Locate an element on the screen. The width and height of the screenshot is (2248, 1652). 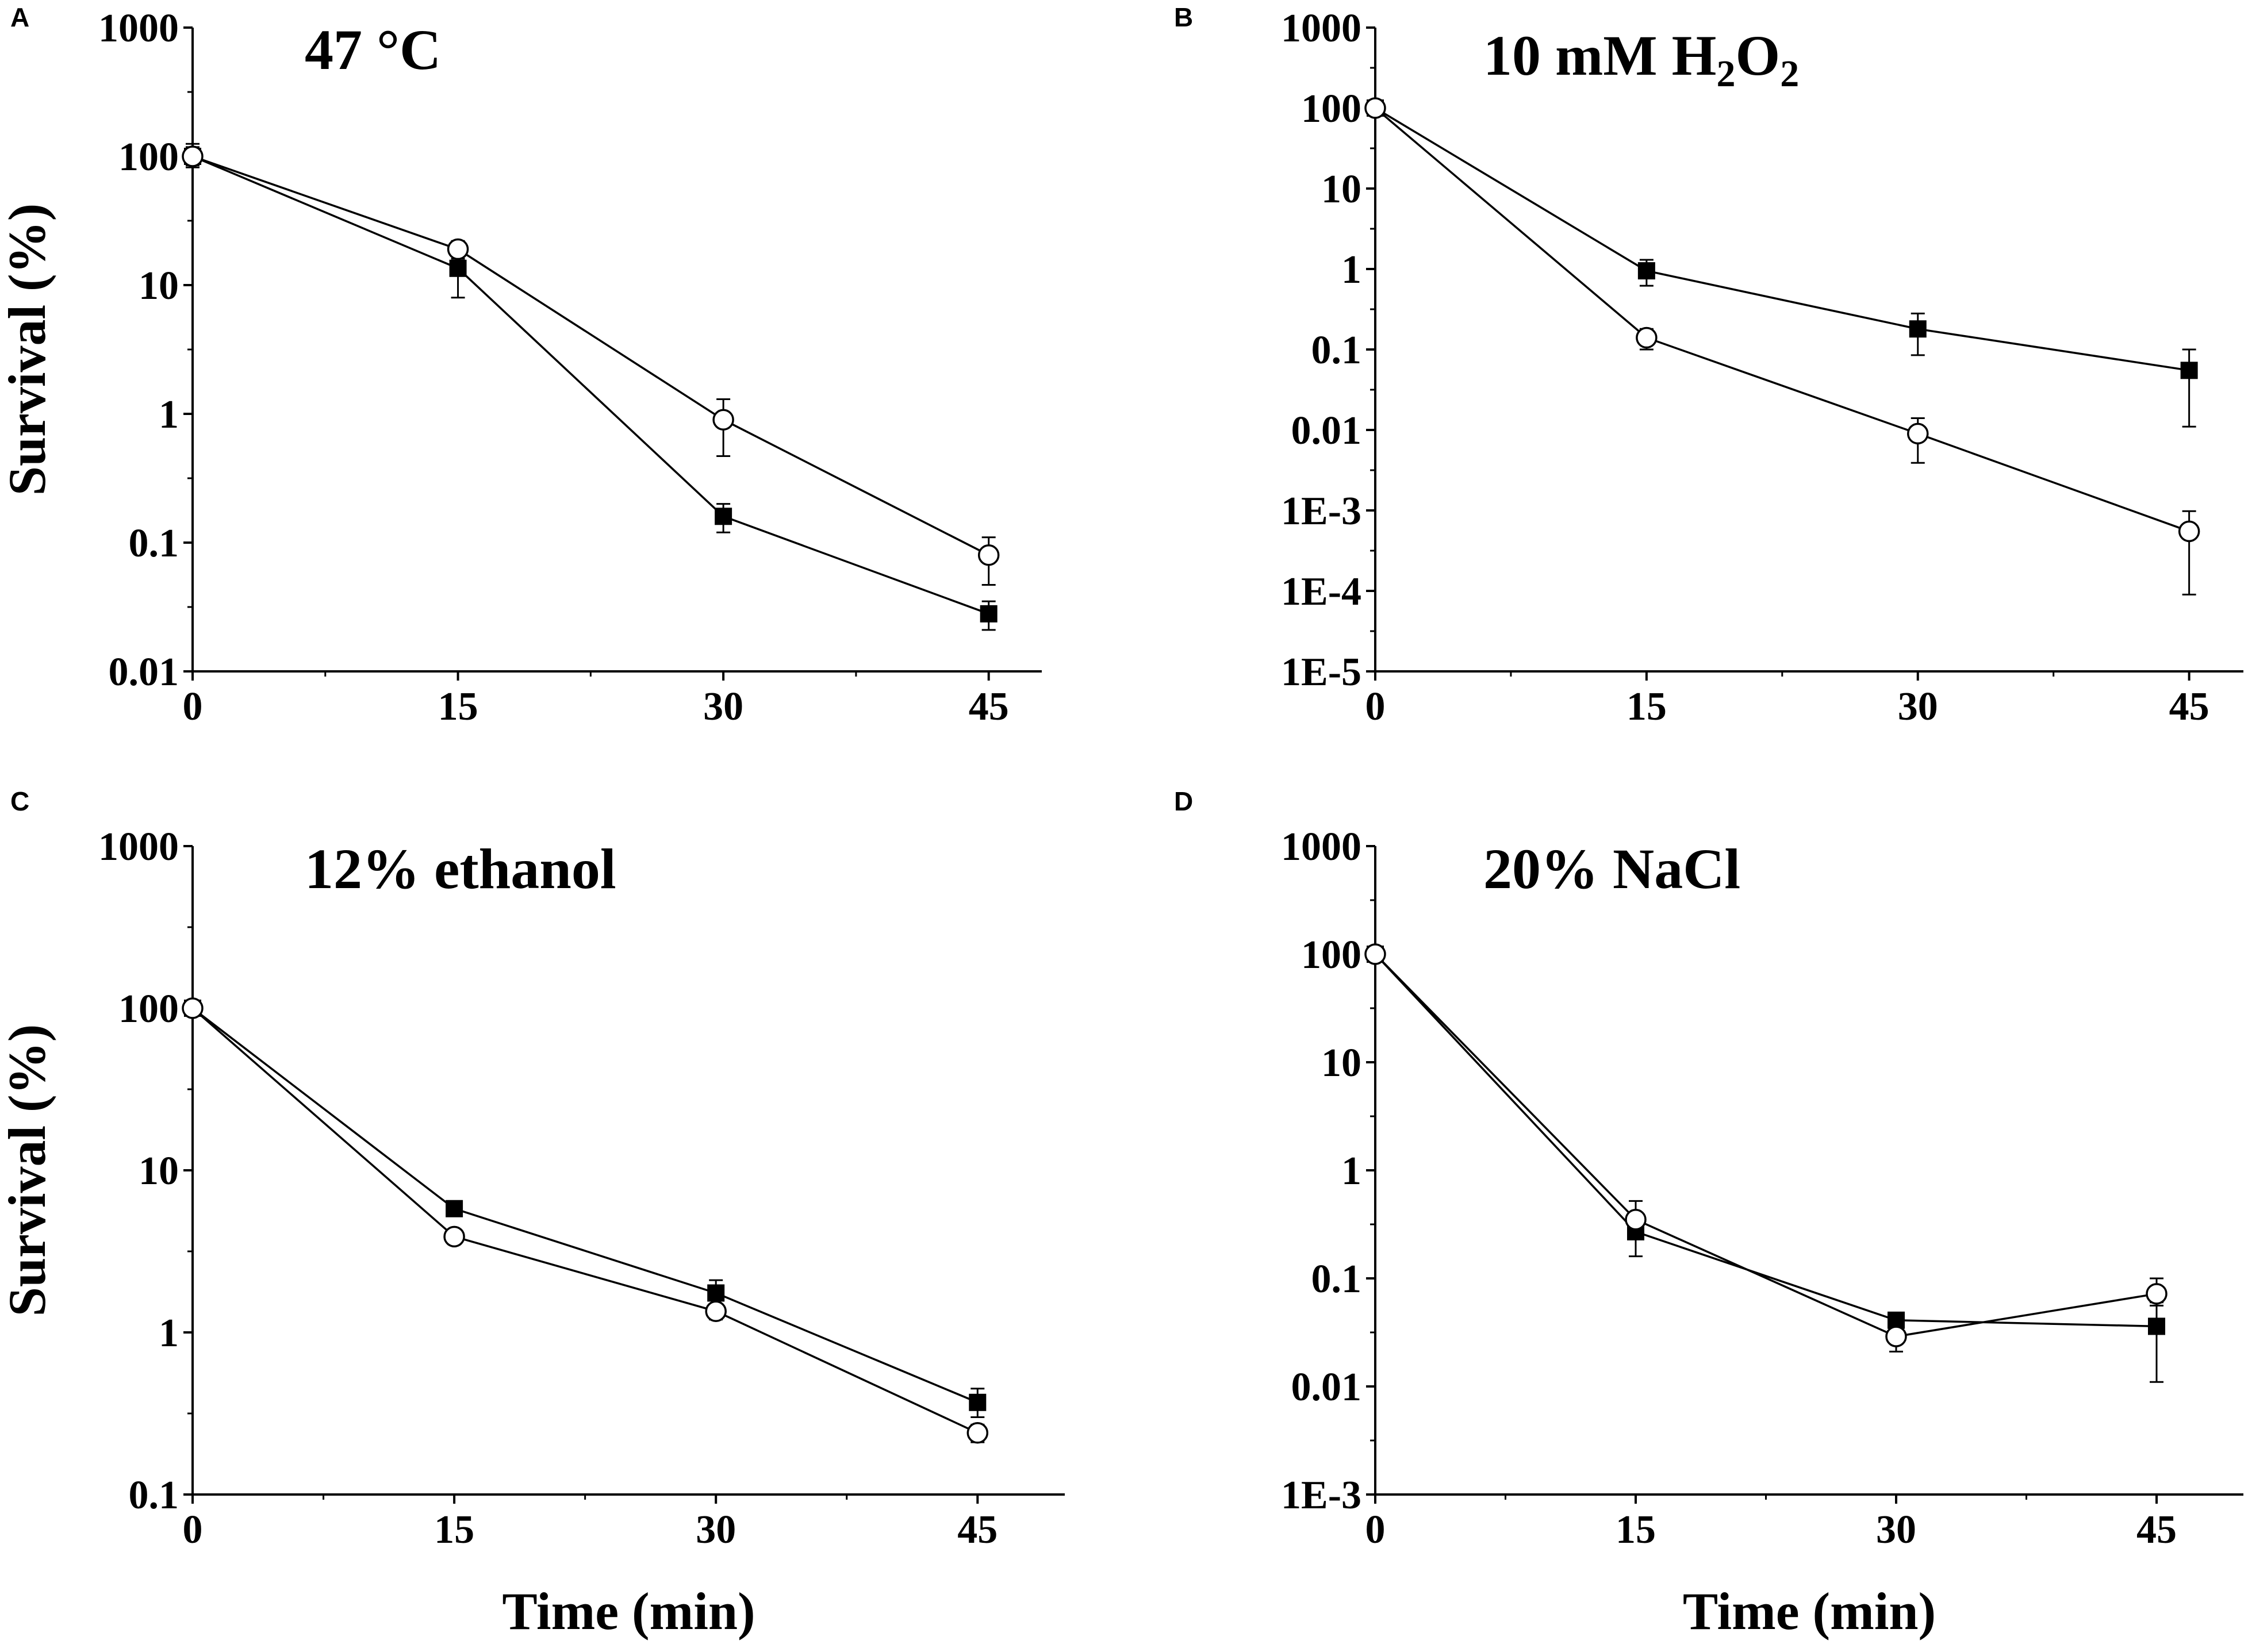
panel-letter: B is located at coordinates (1183, 17).